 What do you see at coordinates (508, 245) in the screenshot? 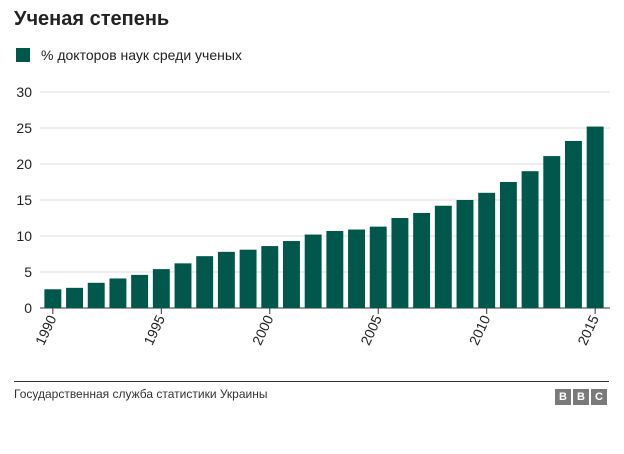
I see `bar-2011` at bounding box center [508, 245].